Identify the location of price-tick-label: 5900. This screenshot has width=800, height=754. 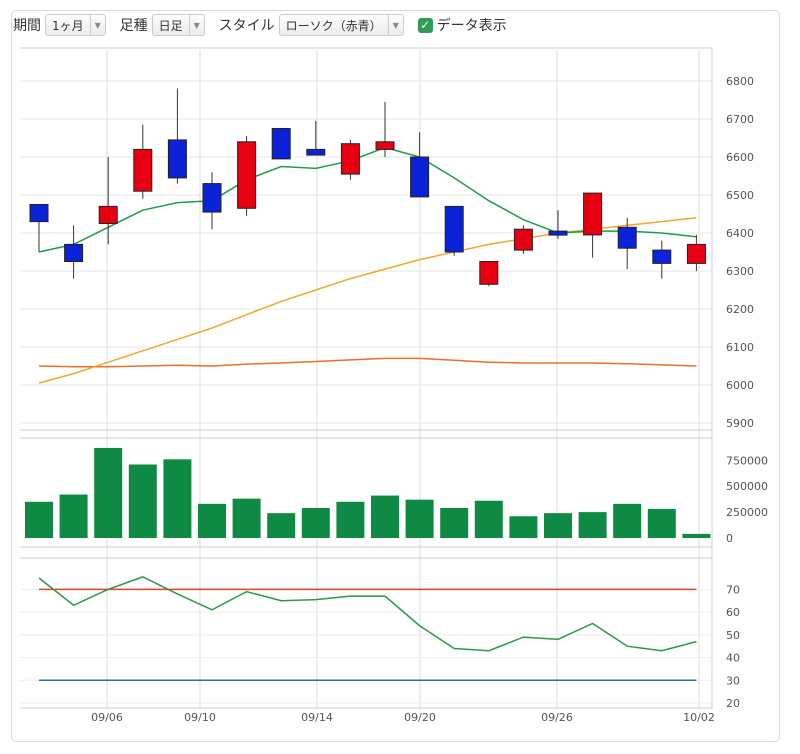
(740, 423).